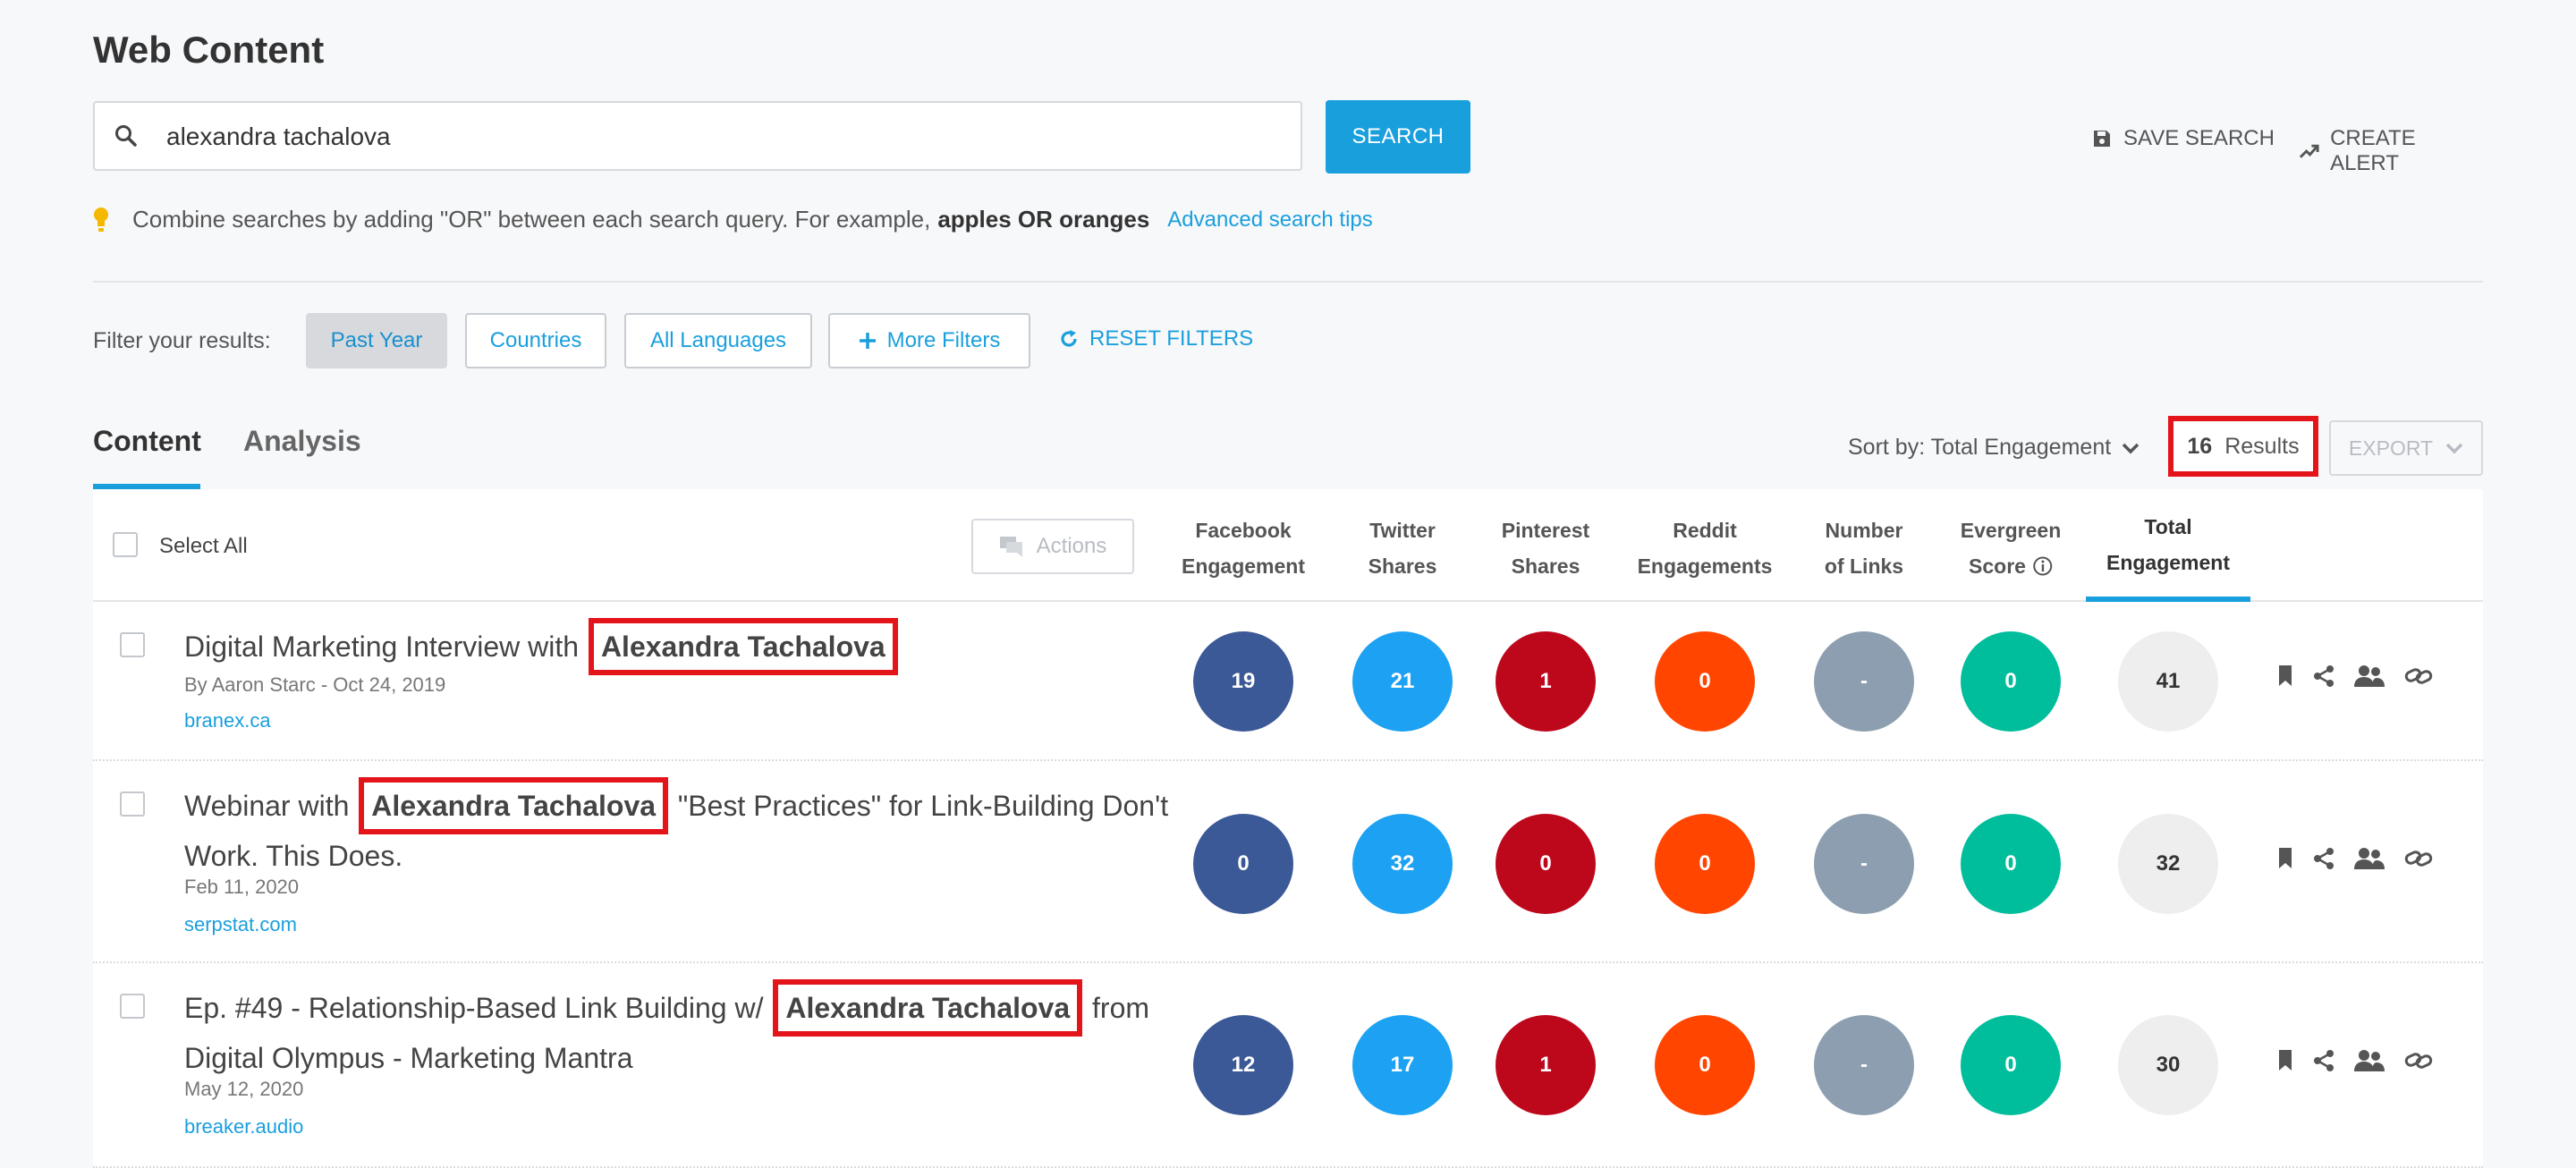  I want to click on more-filters-button: More Filters, so click(929, 340).